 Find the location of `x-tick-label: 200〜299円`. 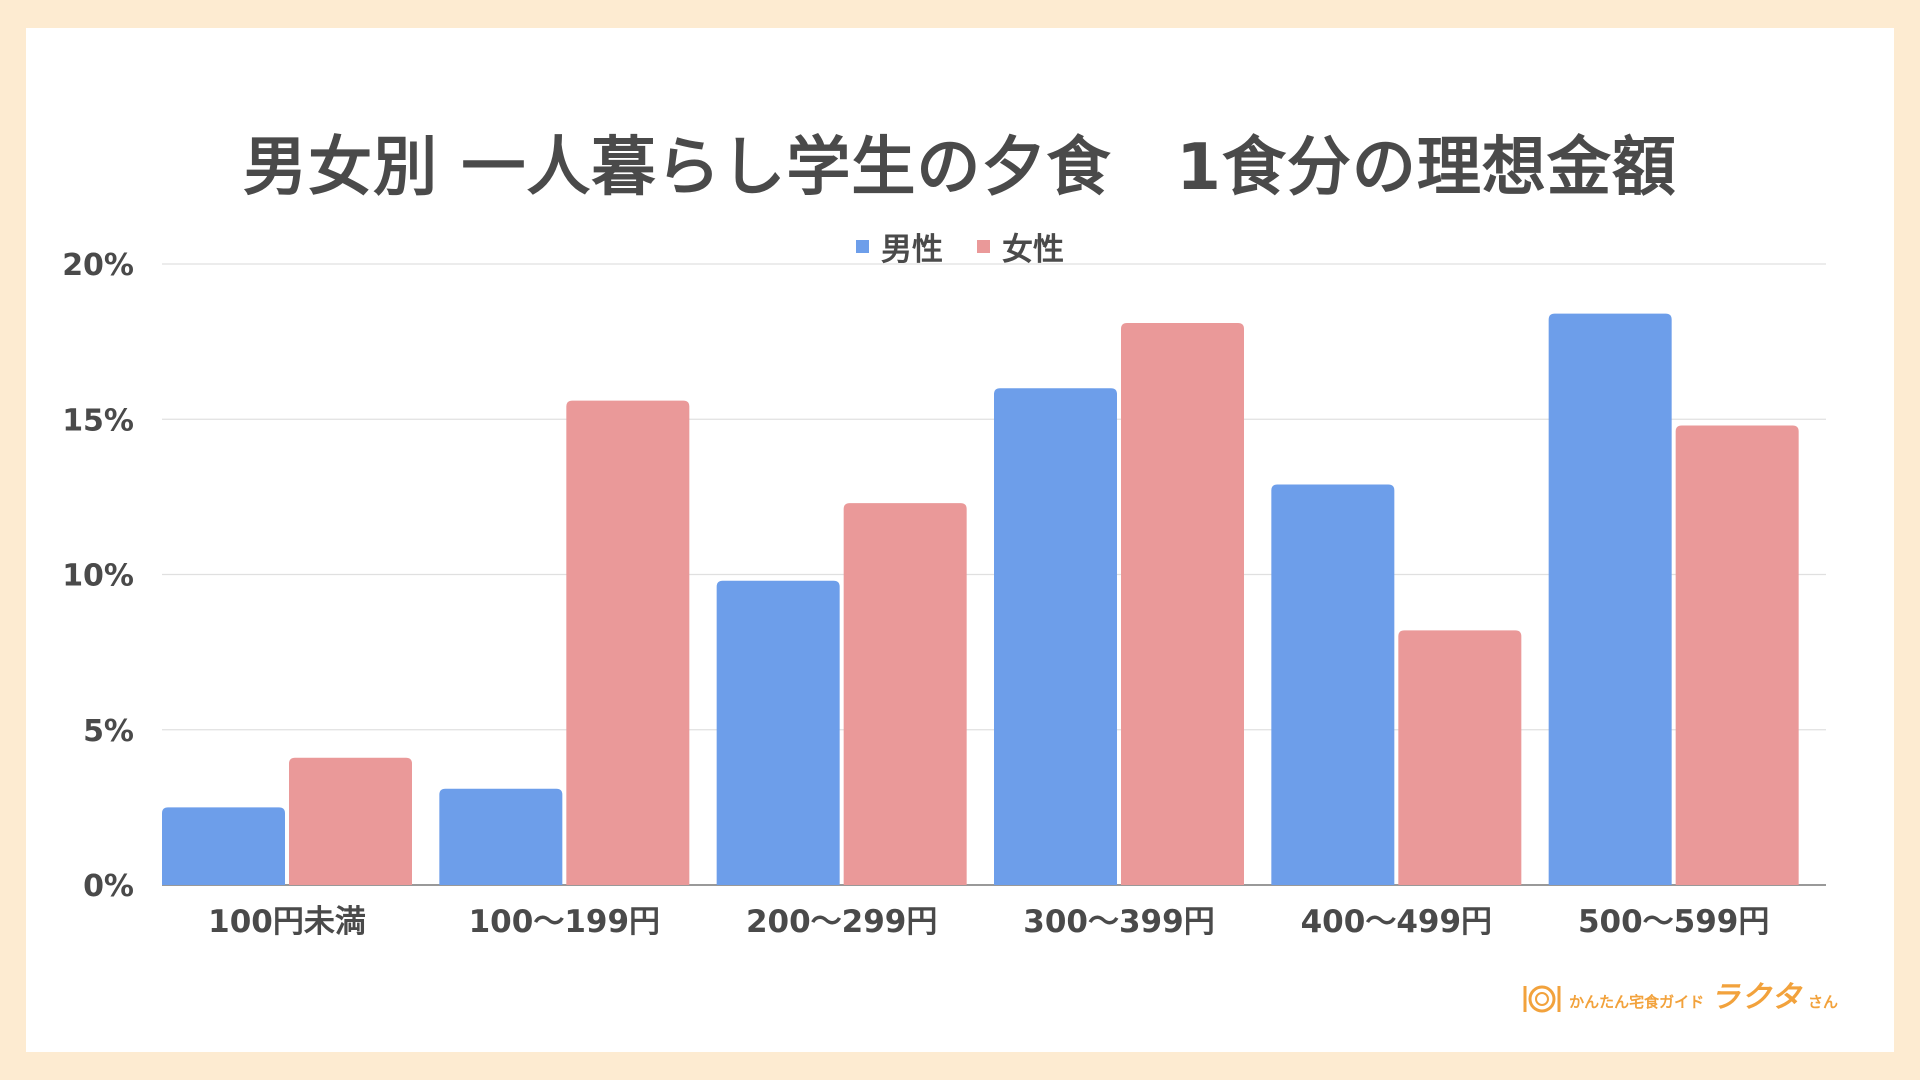

x-tick-label: 200〜299円 is located at coordinates (841, 922).